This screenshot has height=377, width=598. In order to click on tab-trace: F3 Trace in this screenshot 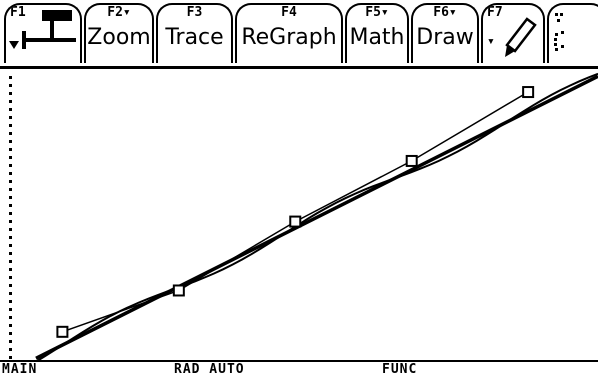, I will do `click(194, 33)`.